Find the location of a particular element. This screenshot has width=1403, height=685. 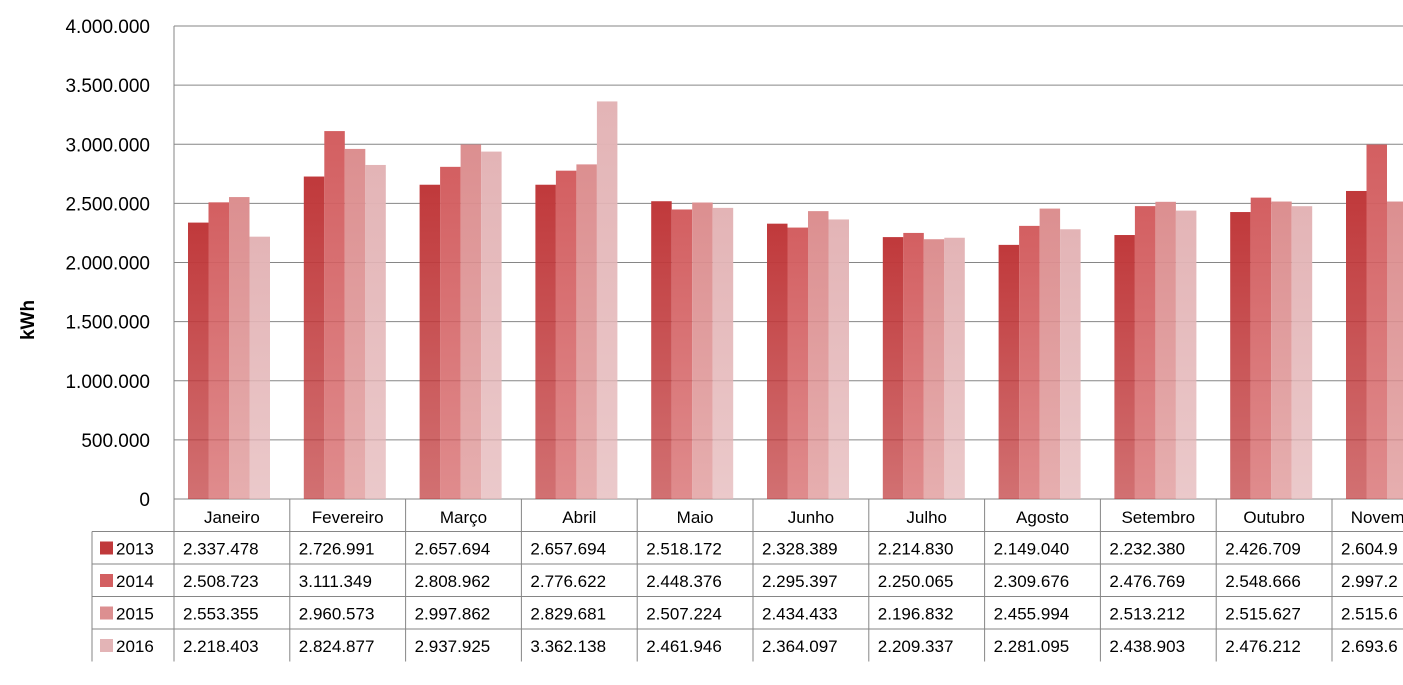

table-cell-value: 2.808.962 is located at coordinates (453, 581).